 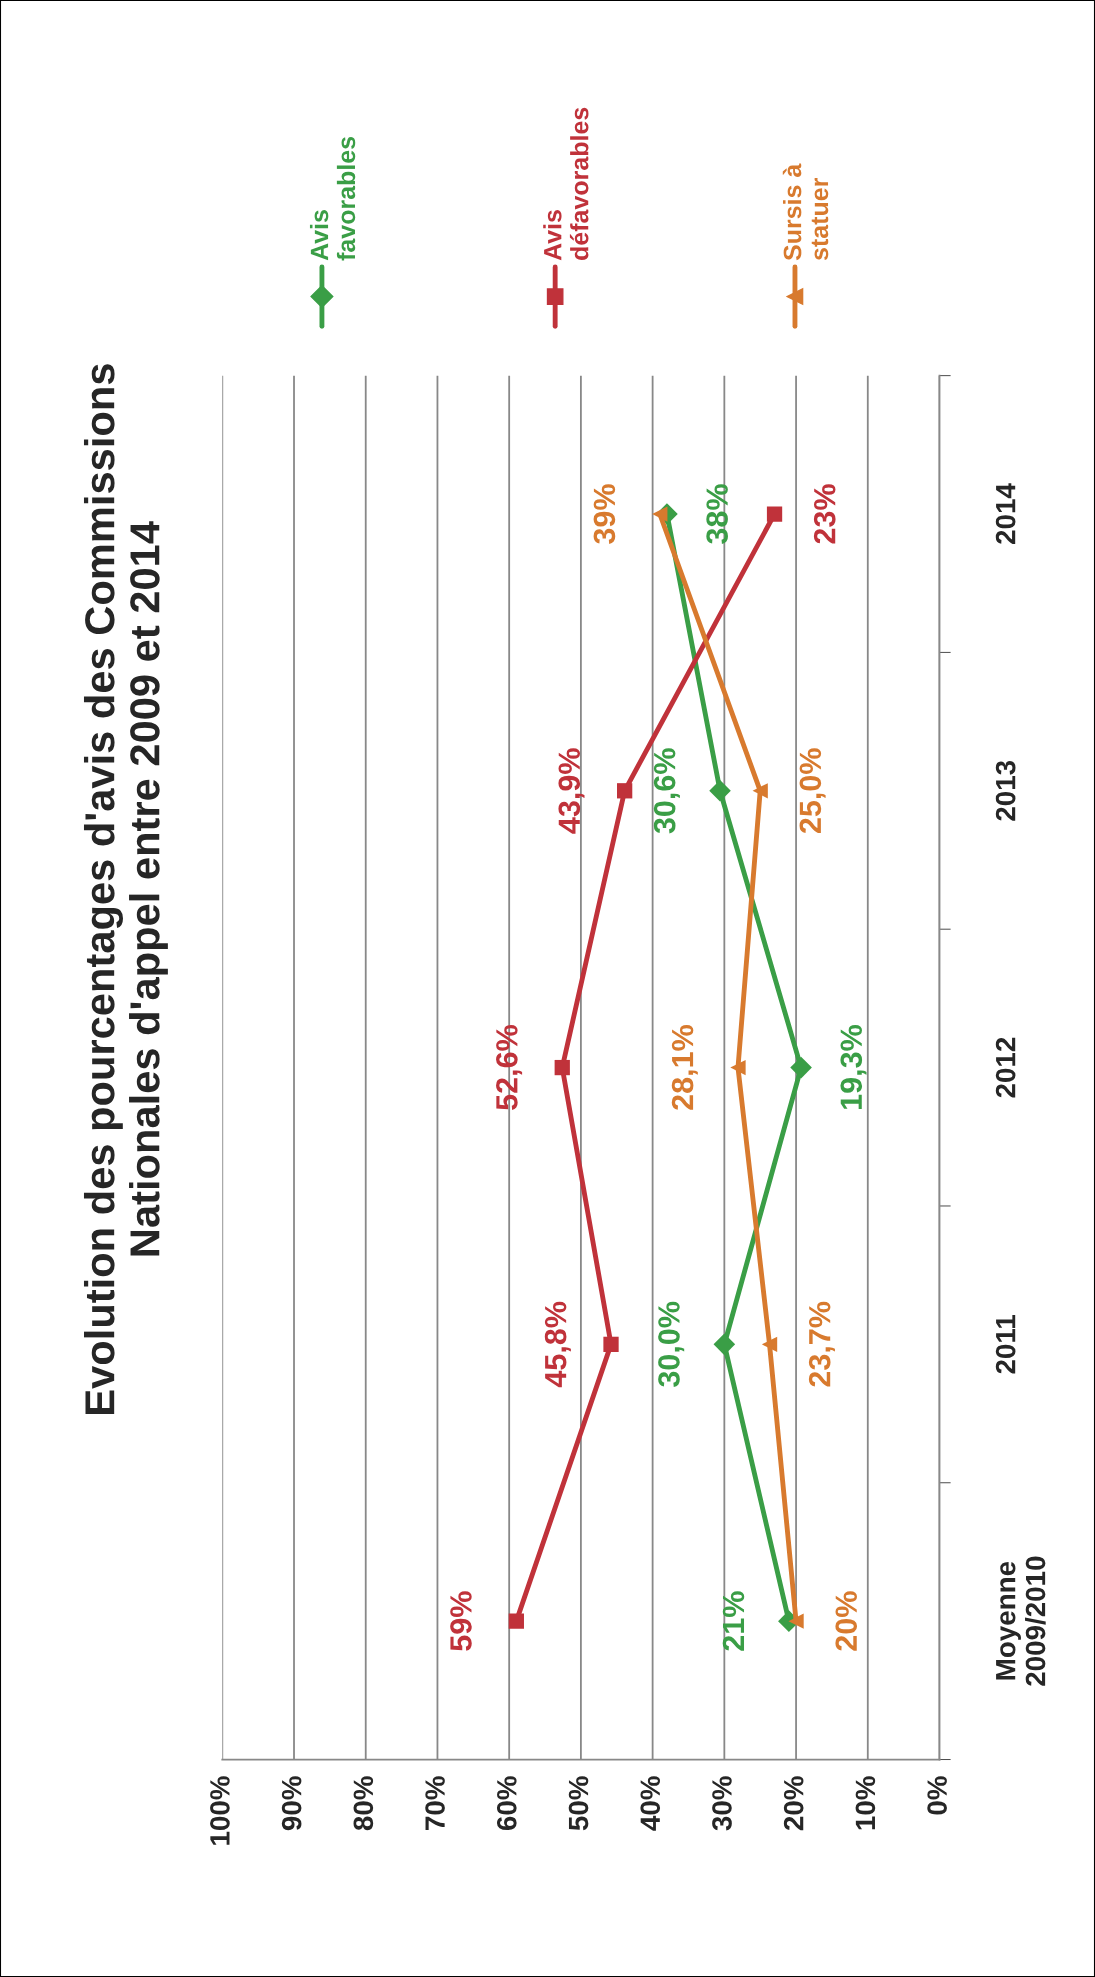 I want to click on x-tick-label: 60%, so click(x=506, y=1803).